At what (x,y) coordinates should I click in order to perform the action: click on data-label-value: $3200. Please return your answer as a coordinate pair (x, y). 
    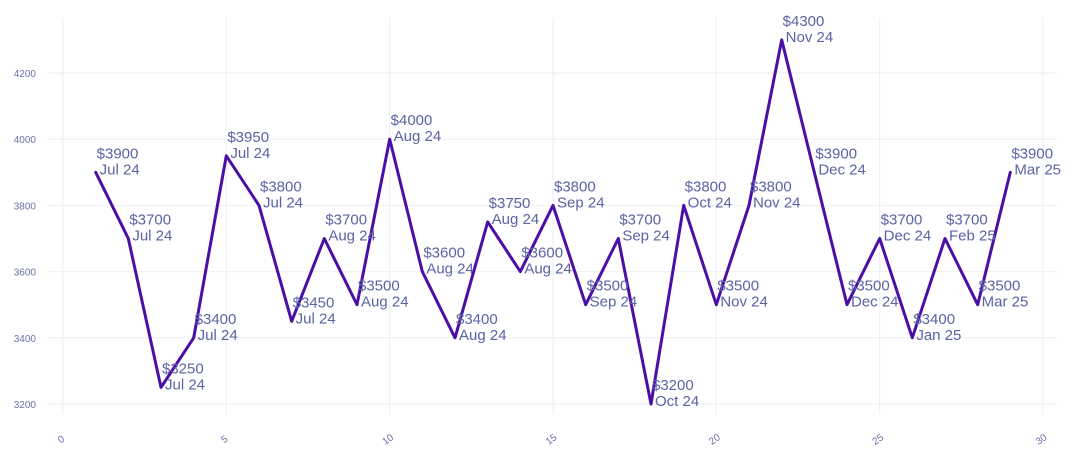
    Looking at the image, I should click on (673, 385).